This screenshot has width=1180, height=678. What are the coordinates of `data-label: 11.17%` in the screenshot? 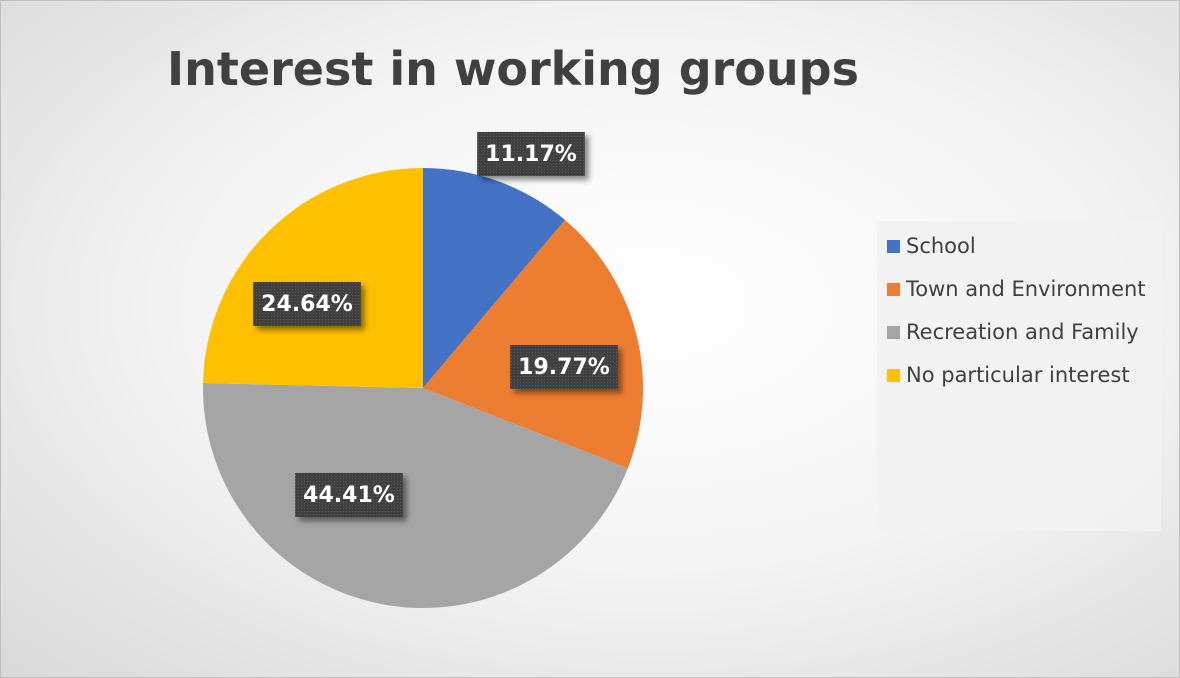 It's located at (531, 154).